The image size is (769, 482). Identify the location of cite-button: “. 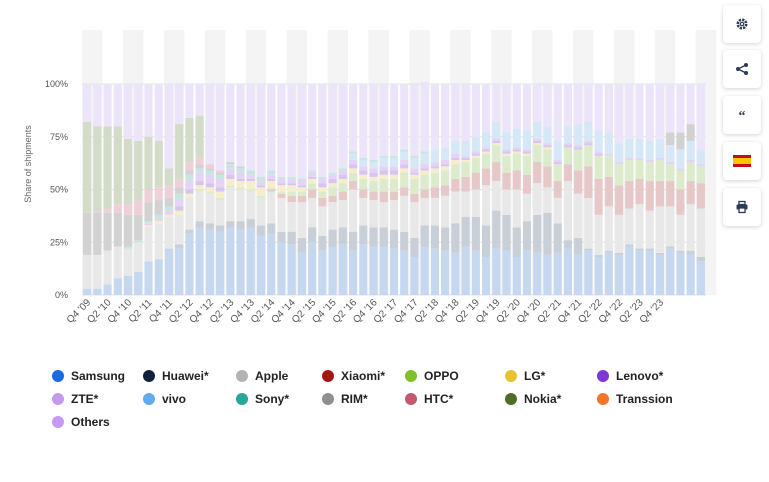
(742, 115).